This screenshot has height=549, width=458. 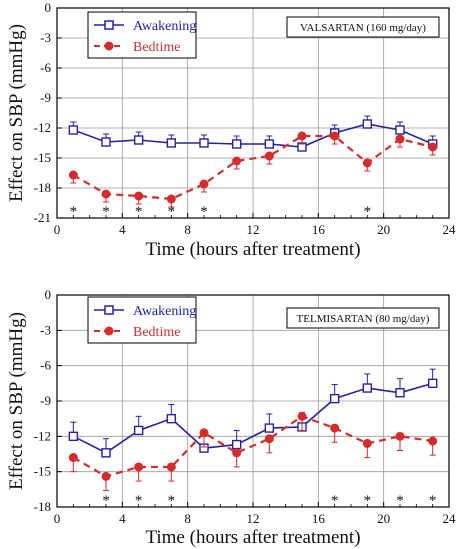 I want to click on legend-awakening-marker, so click(x=109, y=25).